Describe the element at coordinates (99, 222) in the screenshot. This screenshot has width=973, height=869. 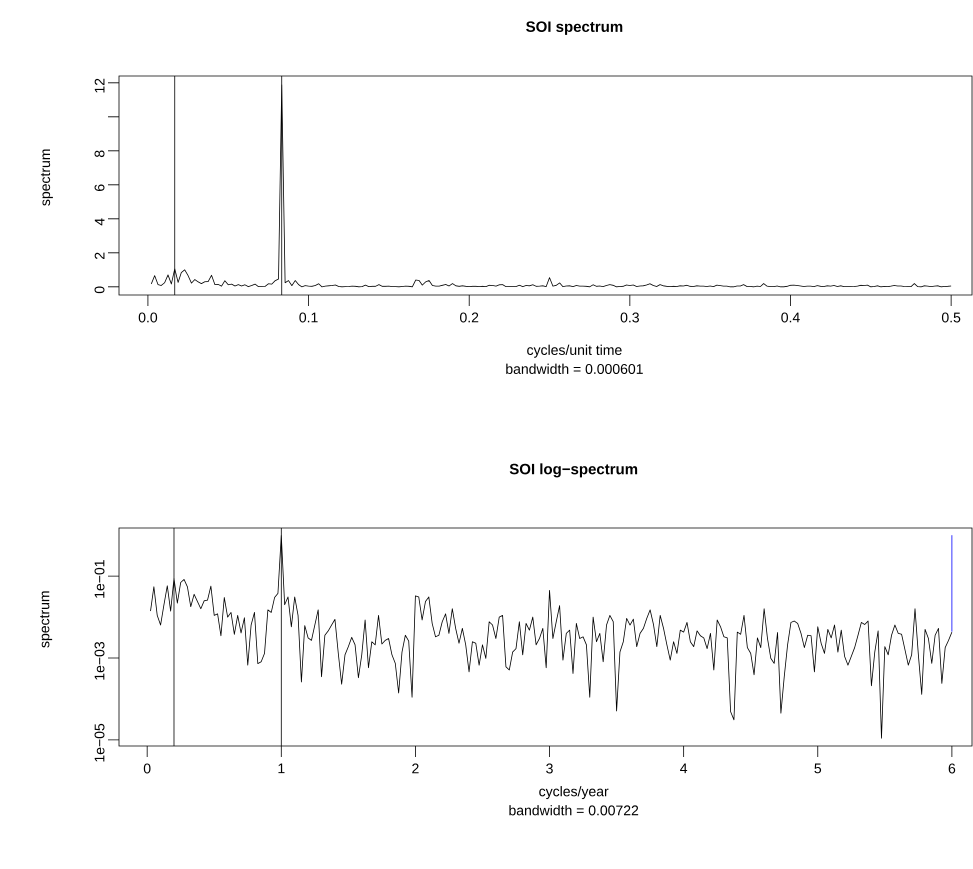
I see `y-tick-label: 4` at that location.